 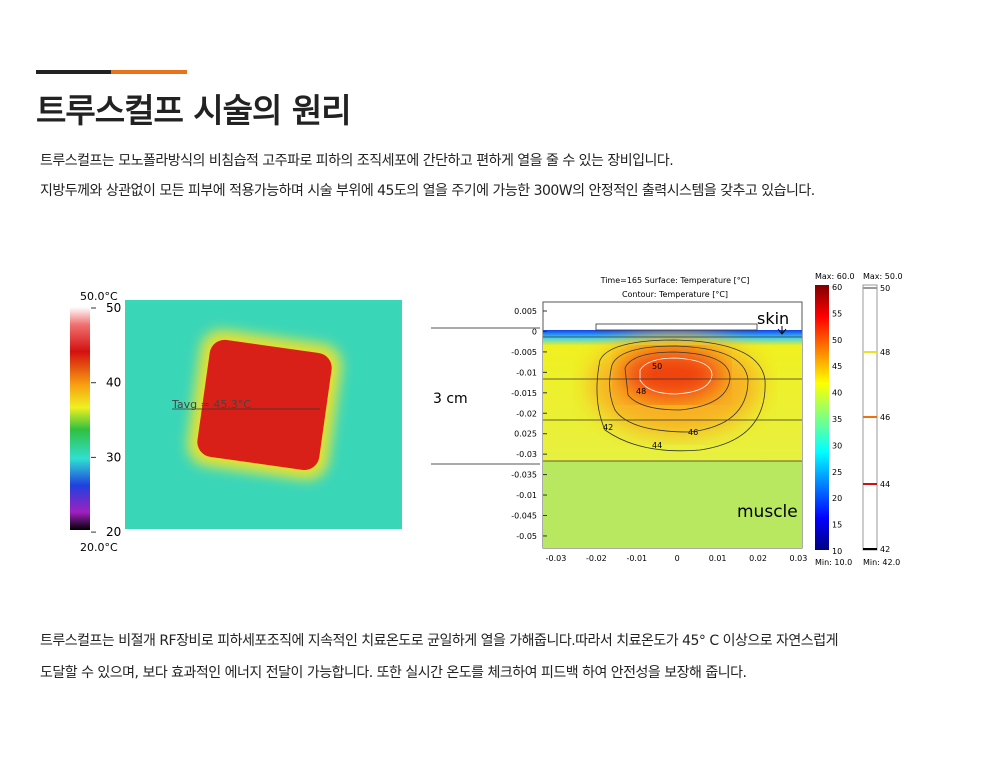 I want to click on y-tick-label: -0.045, so click(x=524, y=516).